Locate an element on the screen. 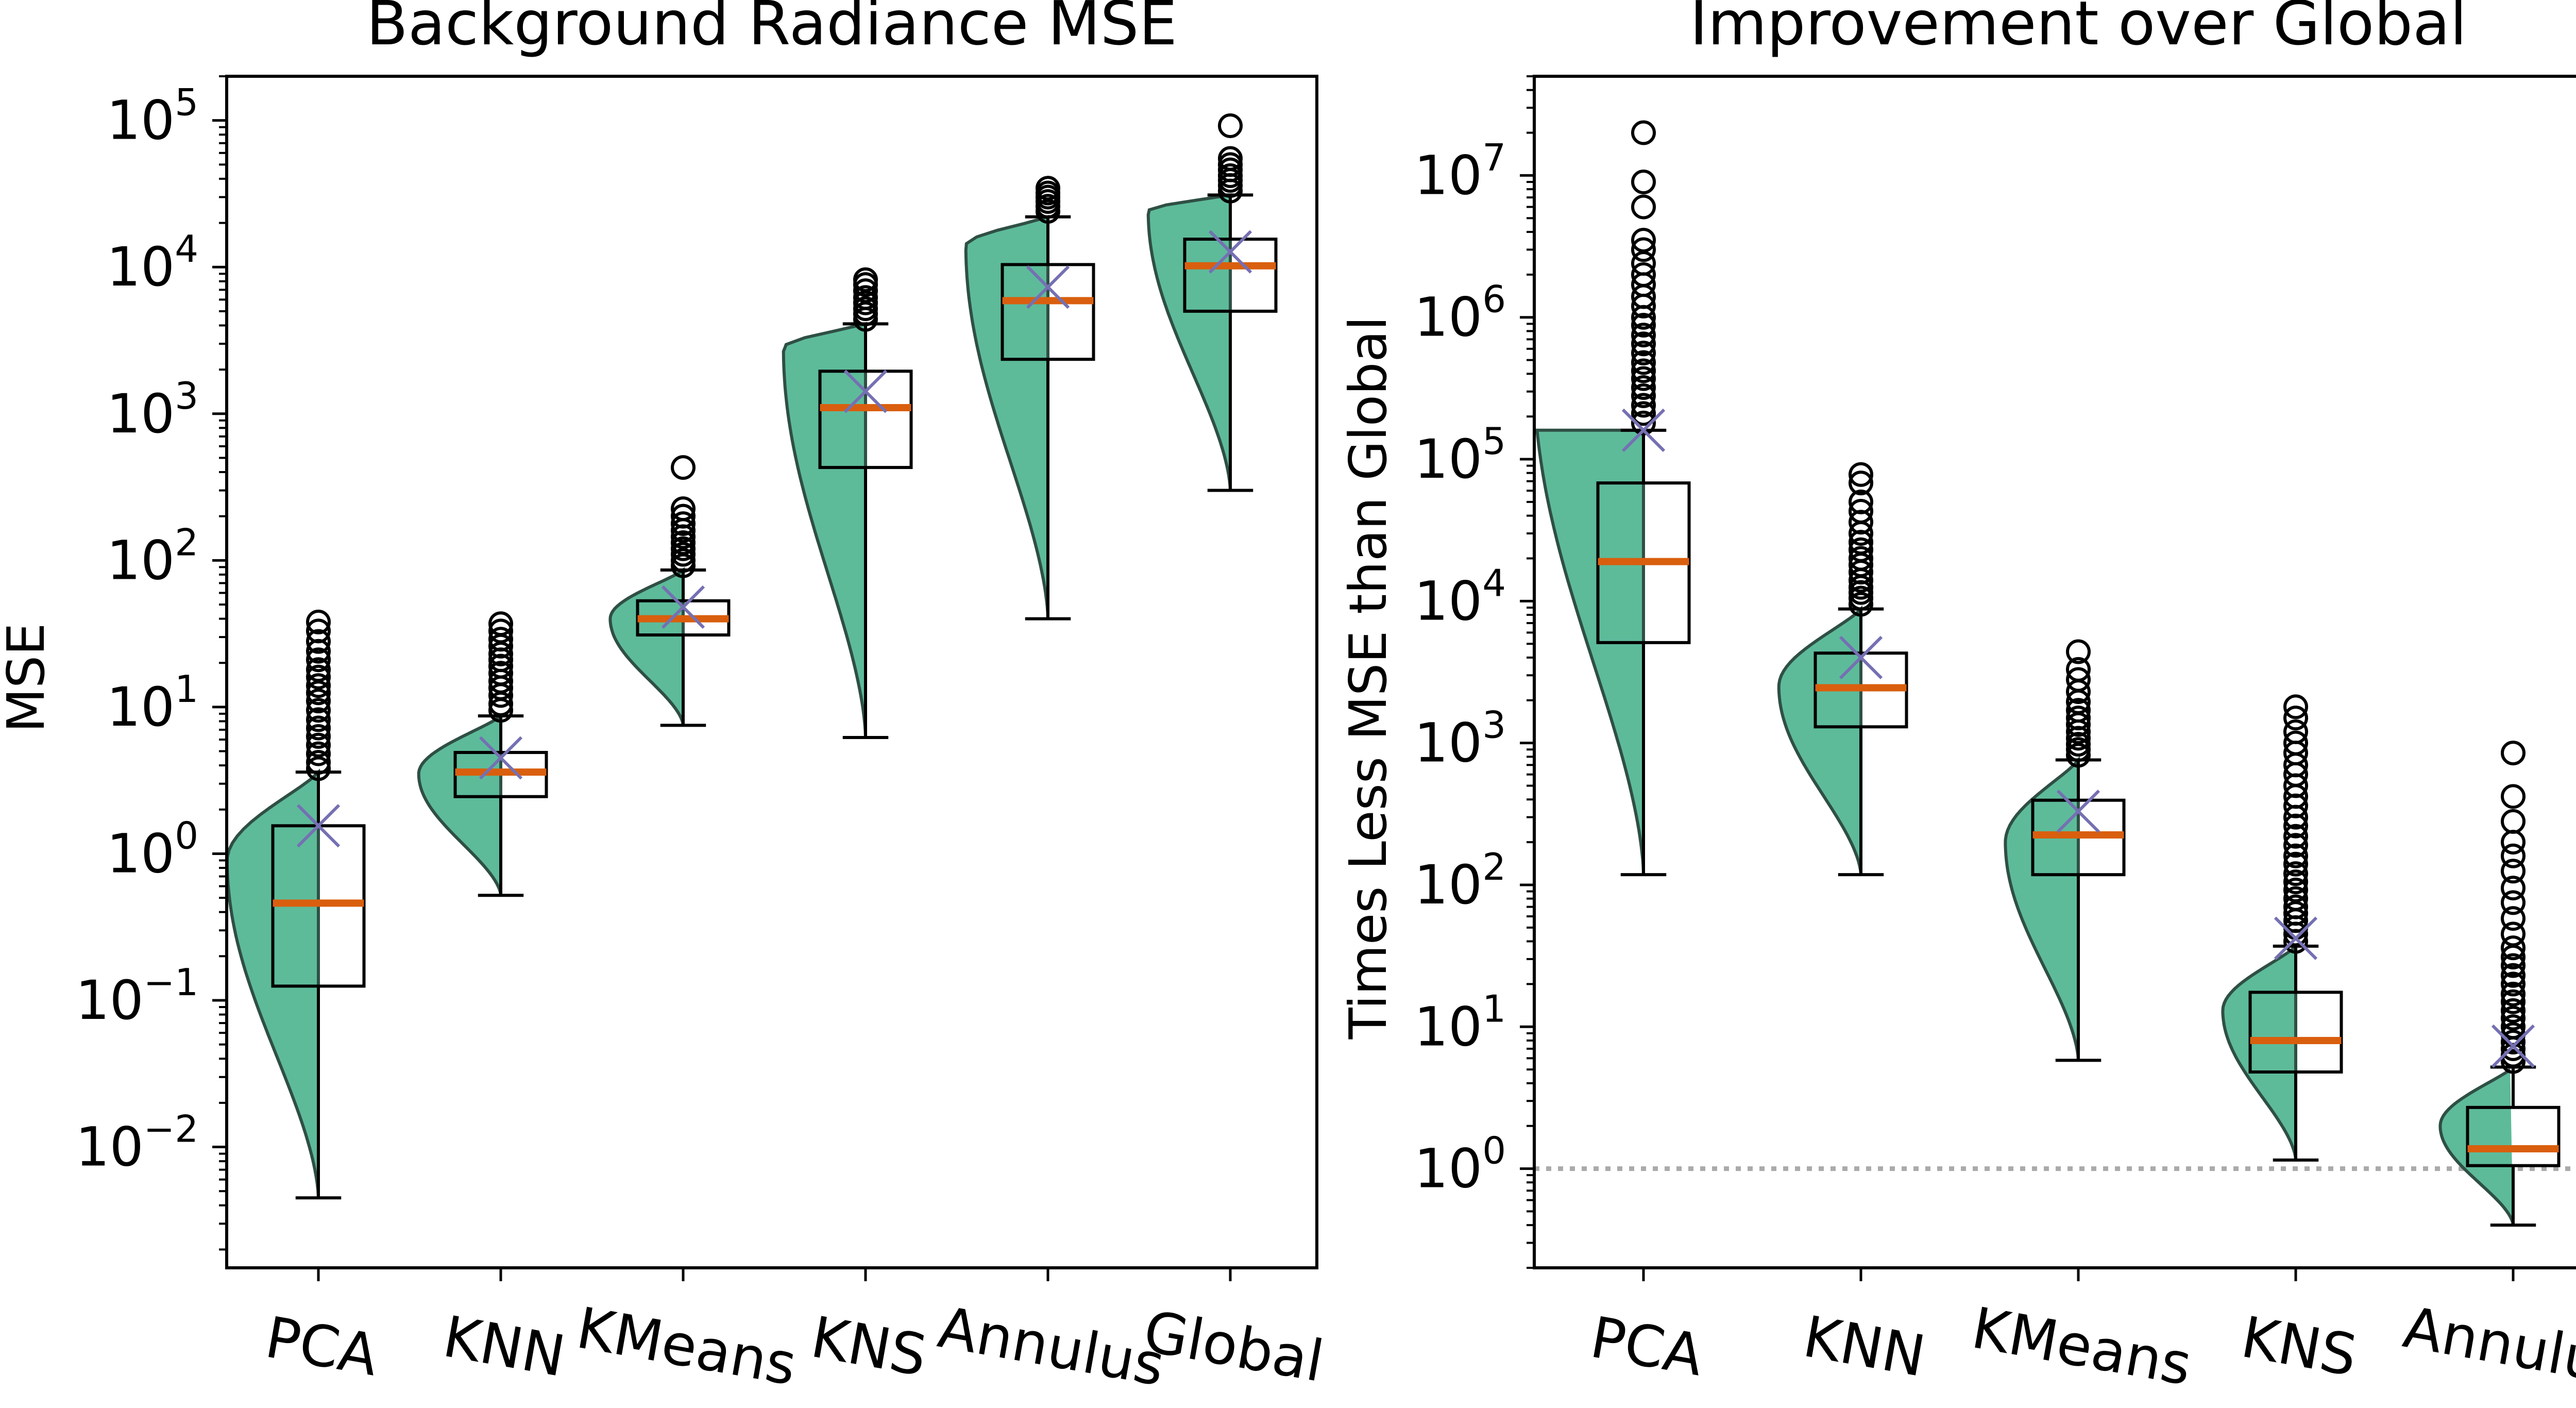 This screenshot has height=1408, width=2576. y-tick-label: 10⁶ is located at coordinates (1460, 313).